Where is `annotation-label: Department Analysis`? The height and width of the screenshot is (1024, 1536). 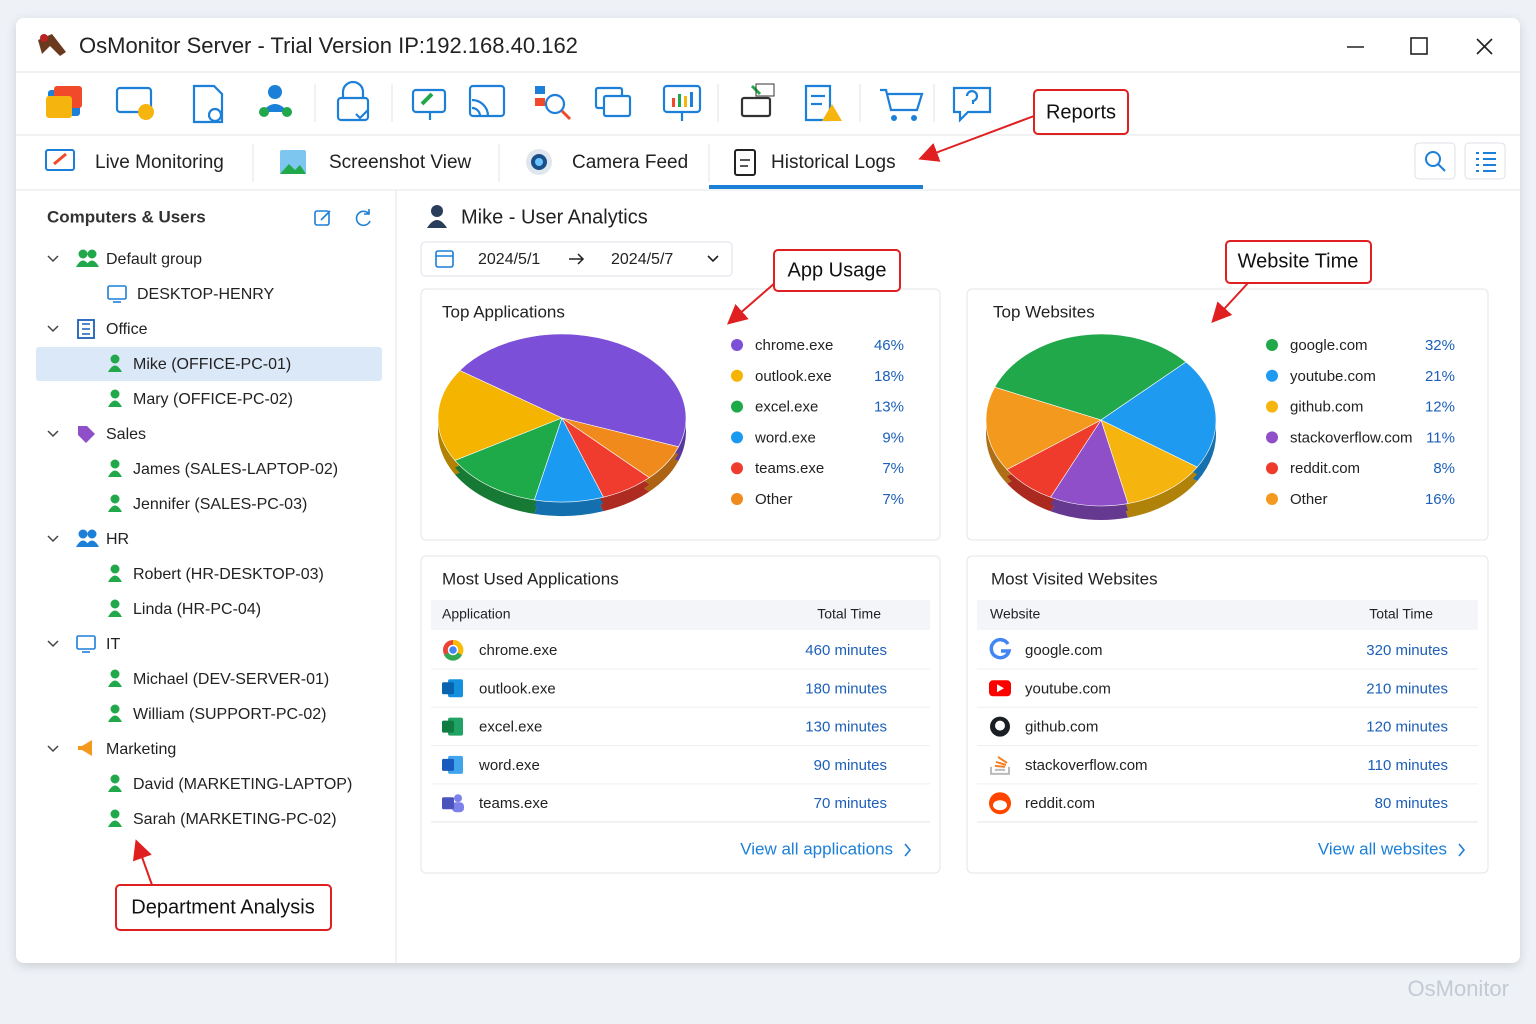
annotation-label: Department Analysis is located at coordinates (222, 907).